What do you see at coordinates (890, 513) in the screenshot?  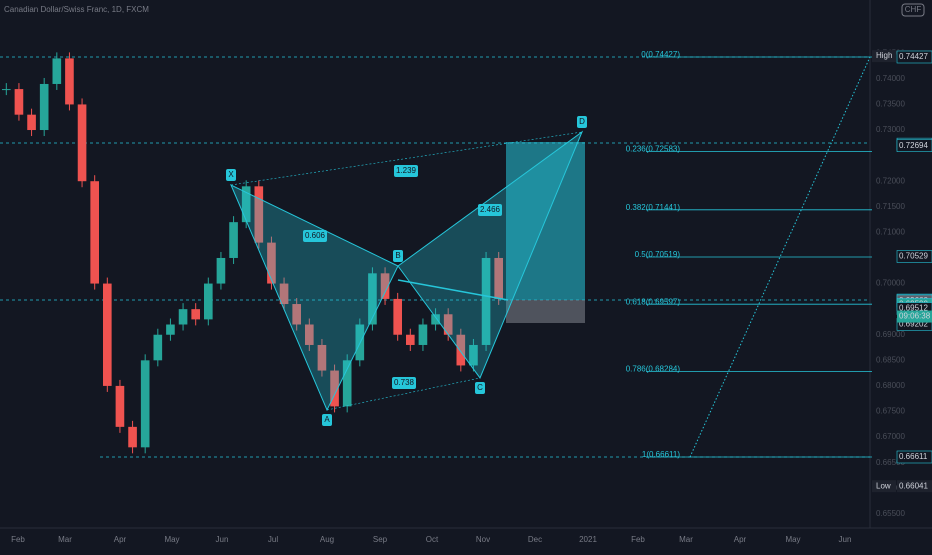 I see `price-tick-label: 0.65500` at bounding box center [890, 513].